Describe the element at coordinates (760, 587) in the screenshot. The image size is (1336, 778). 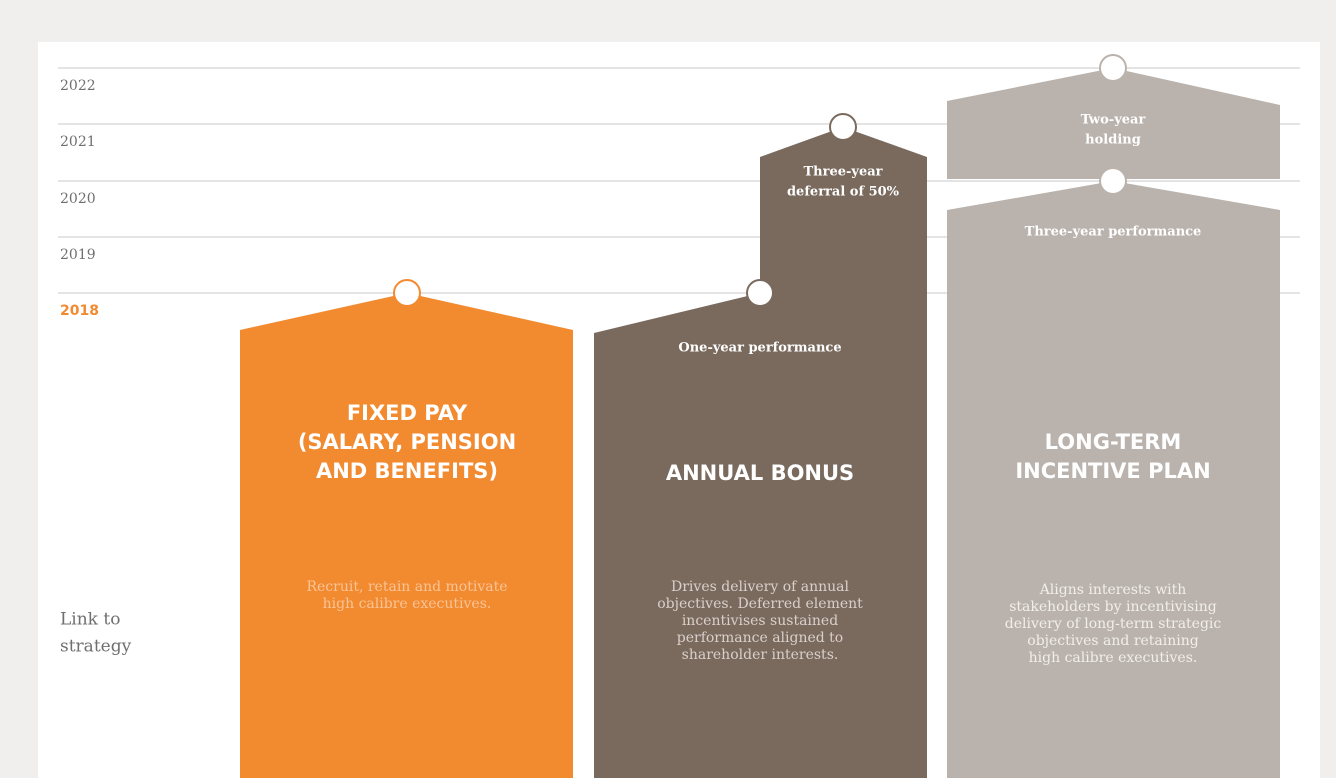
I see `column-description: Drives delivery of annual` at that location.